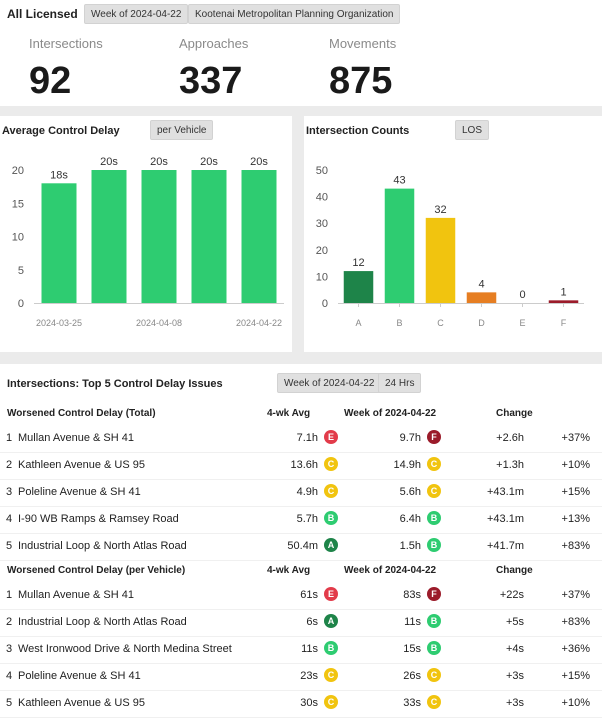  I want to click on change-percent: +83%, so click(575, 546).